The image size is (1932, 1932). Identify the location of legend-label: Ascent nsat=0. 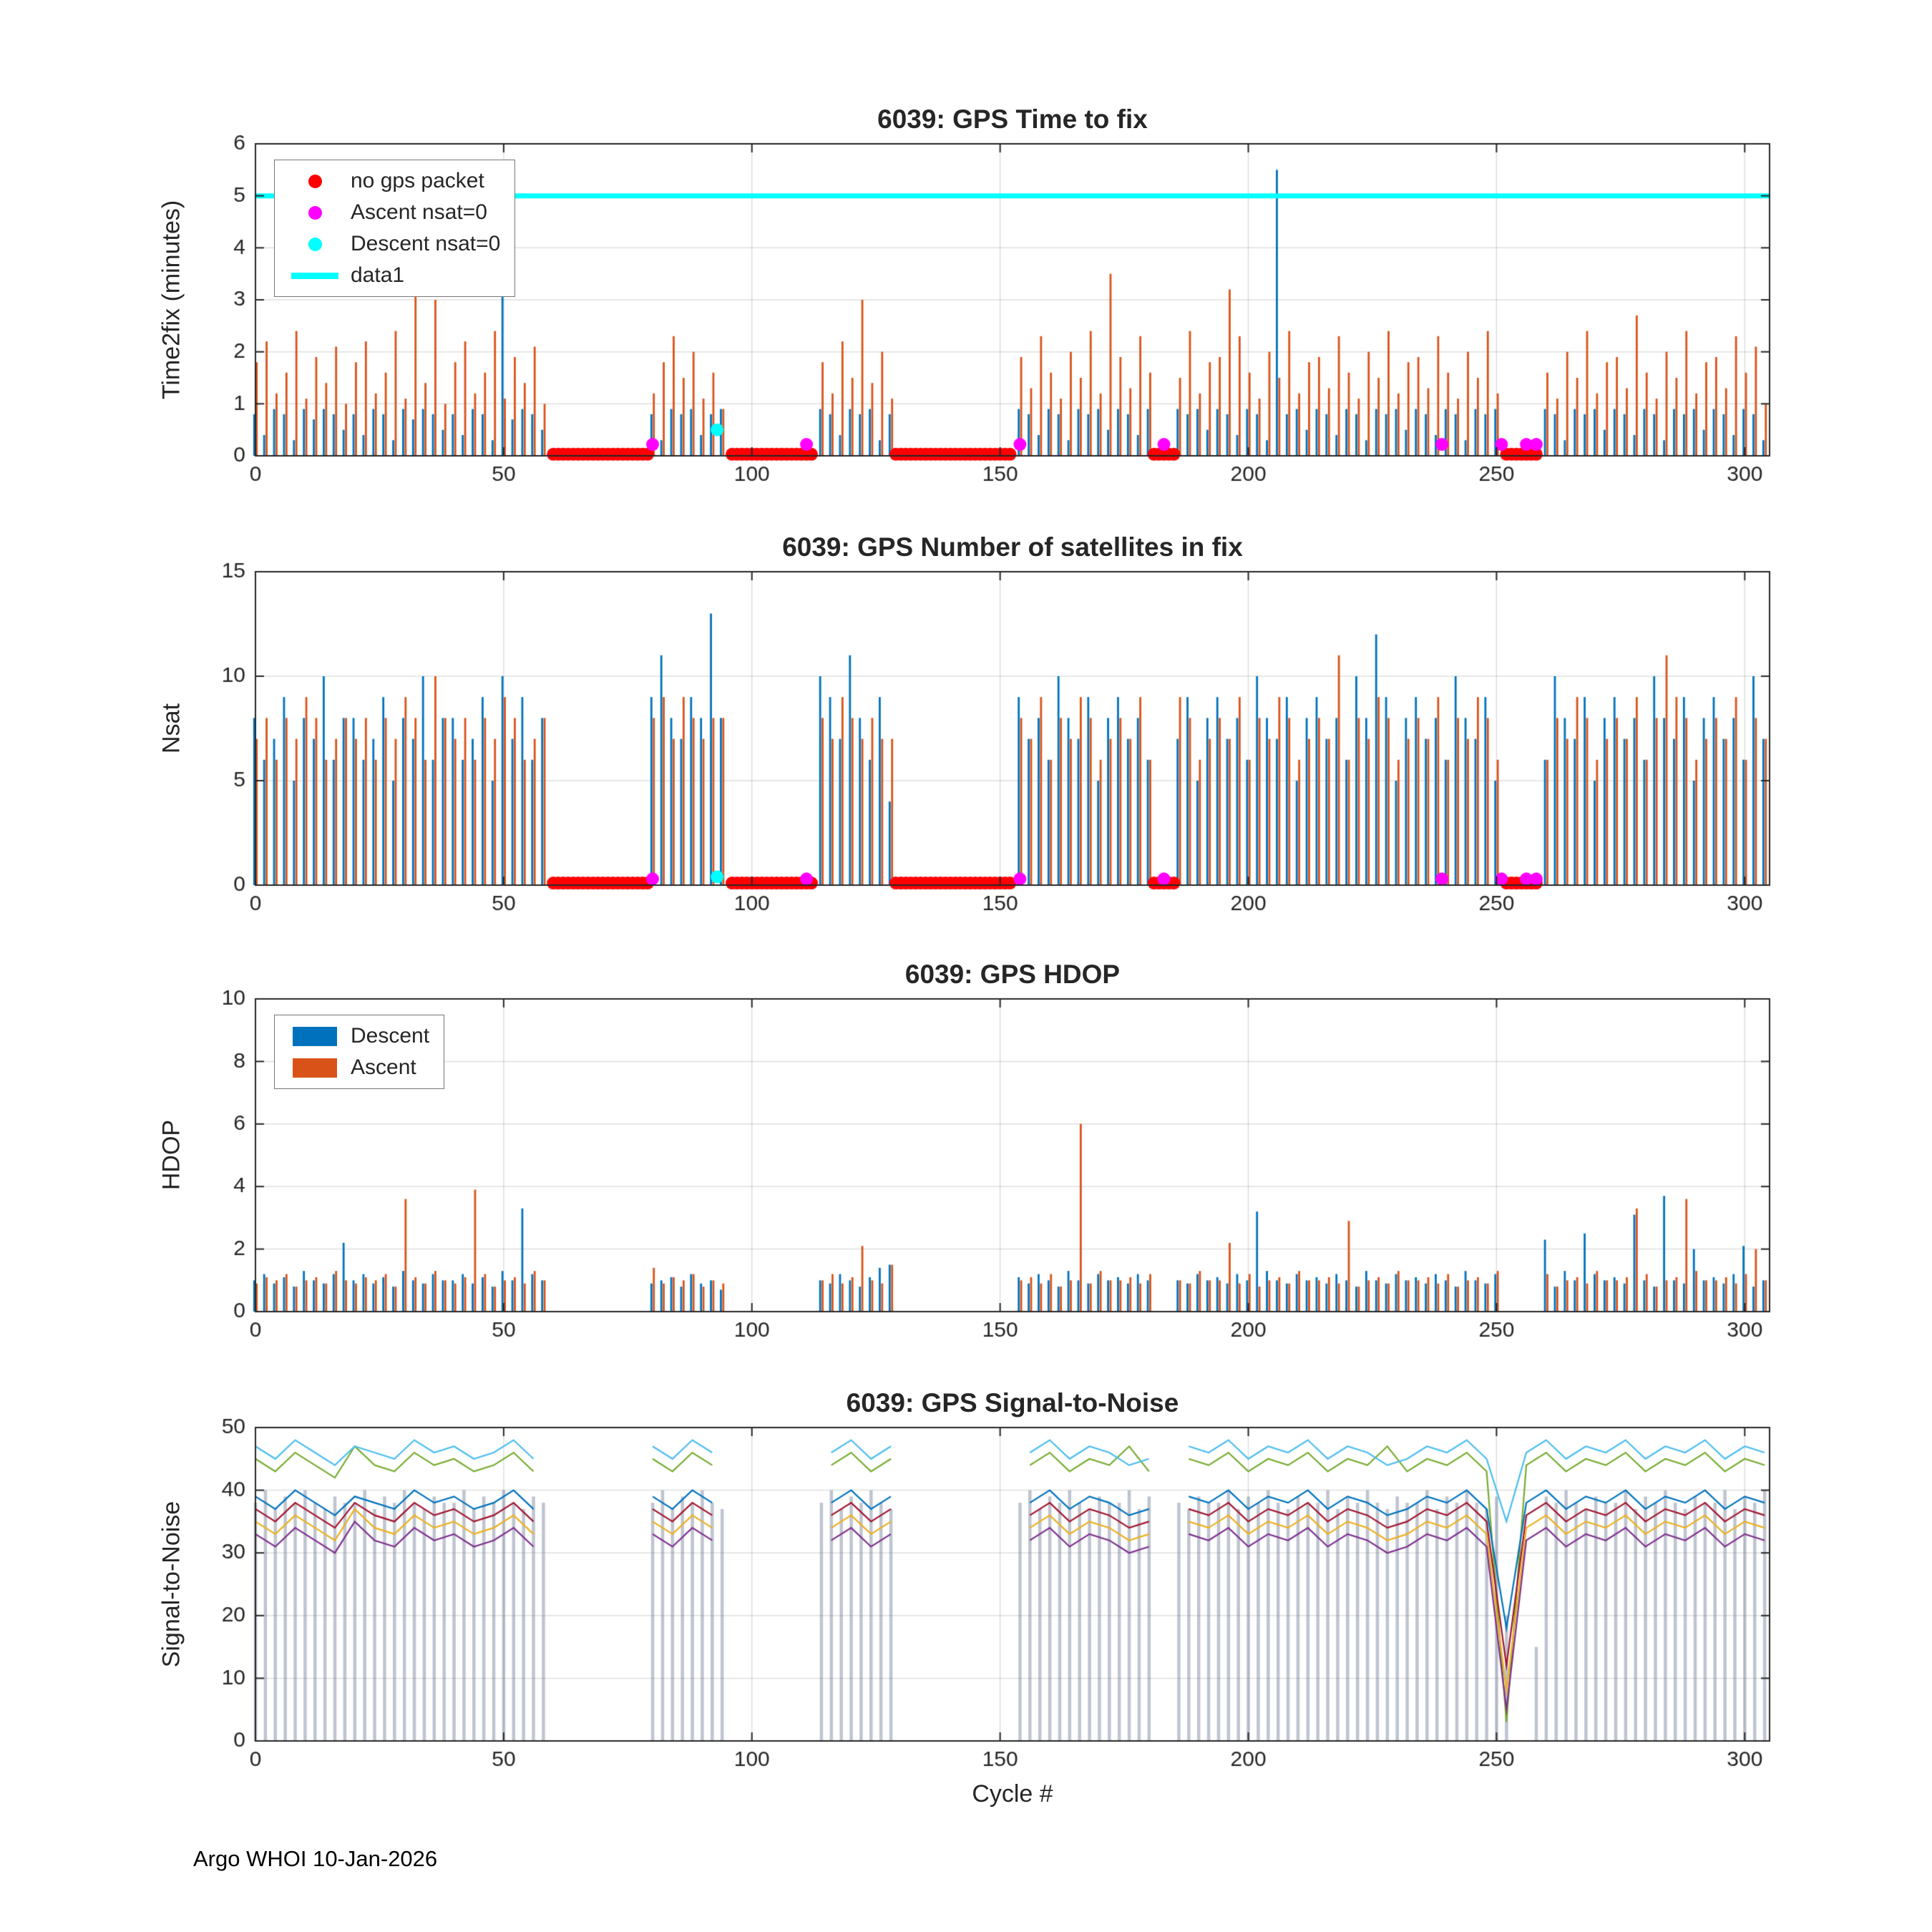
(419, 212).